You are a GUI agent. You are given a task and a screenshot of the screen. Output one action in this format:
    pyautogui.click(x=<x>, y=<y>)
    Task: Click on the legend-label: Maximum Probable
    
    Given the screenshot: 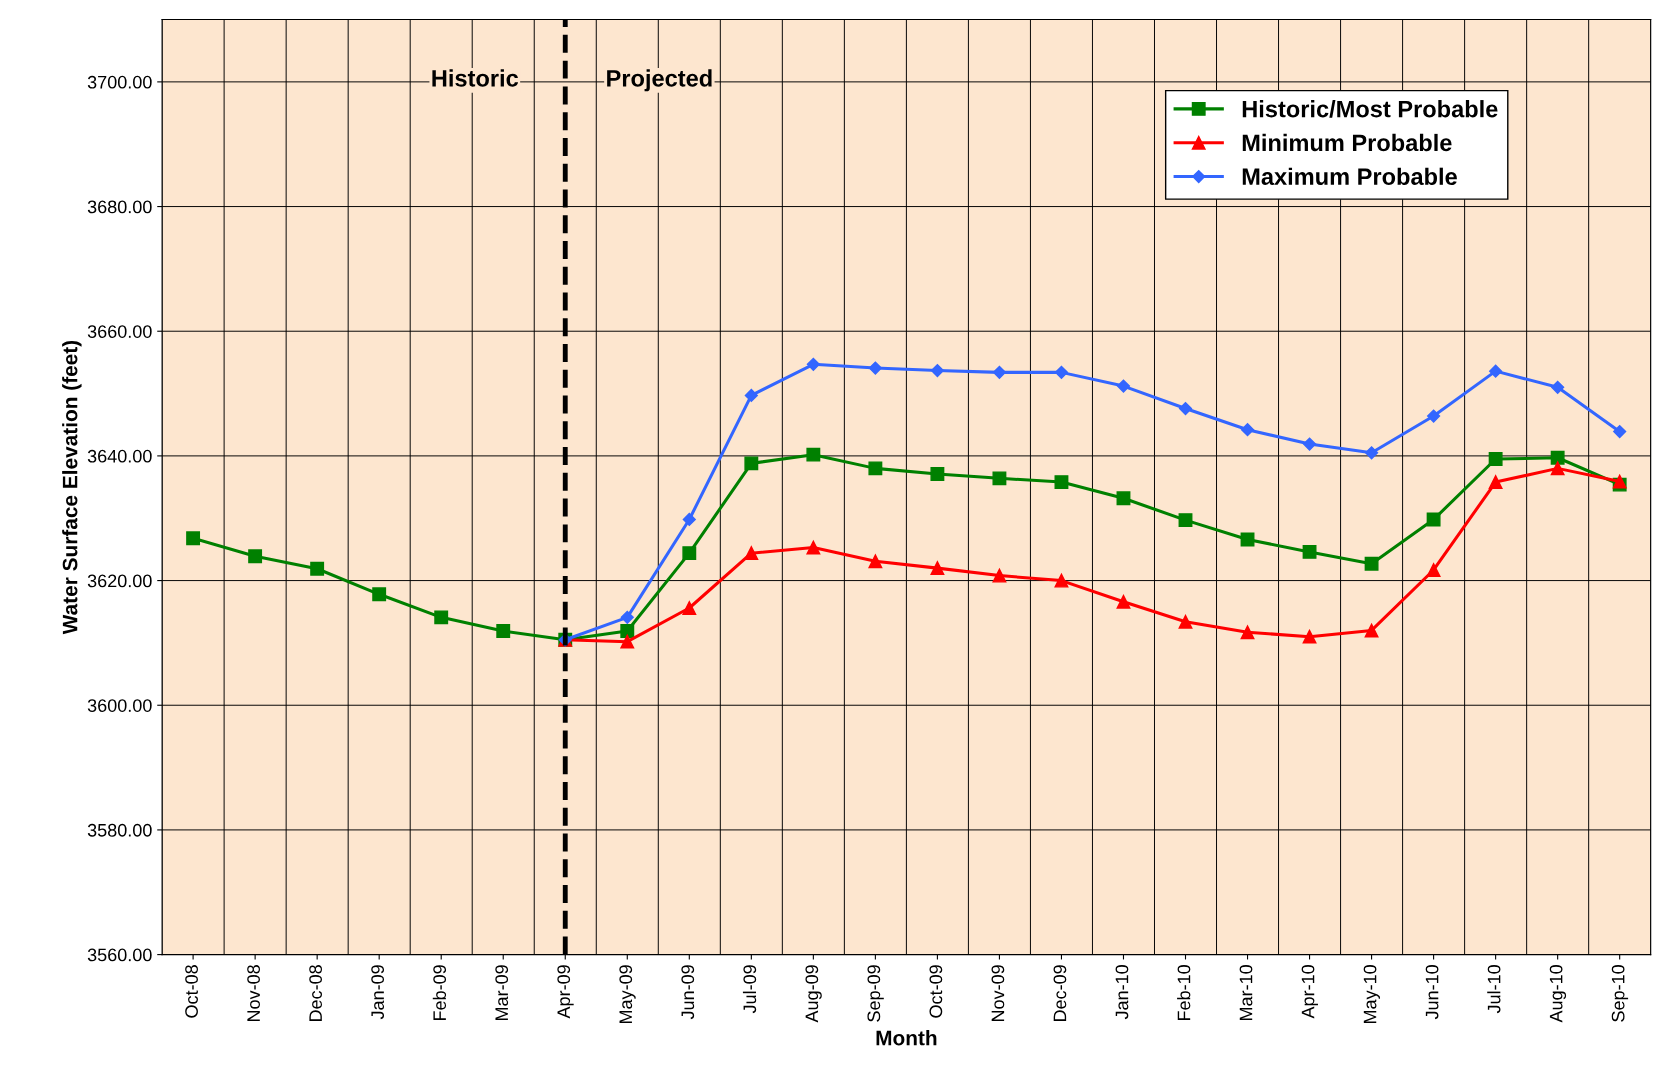 What is the action you would take?
    pyautogui.click(x=1349, y=176)
    